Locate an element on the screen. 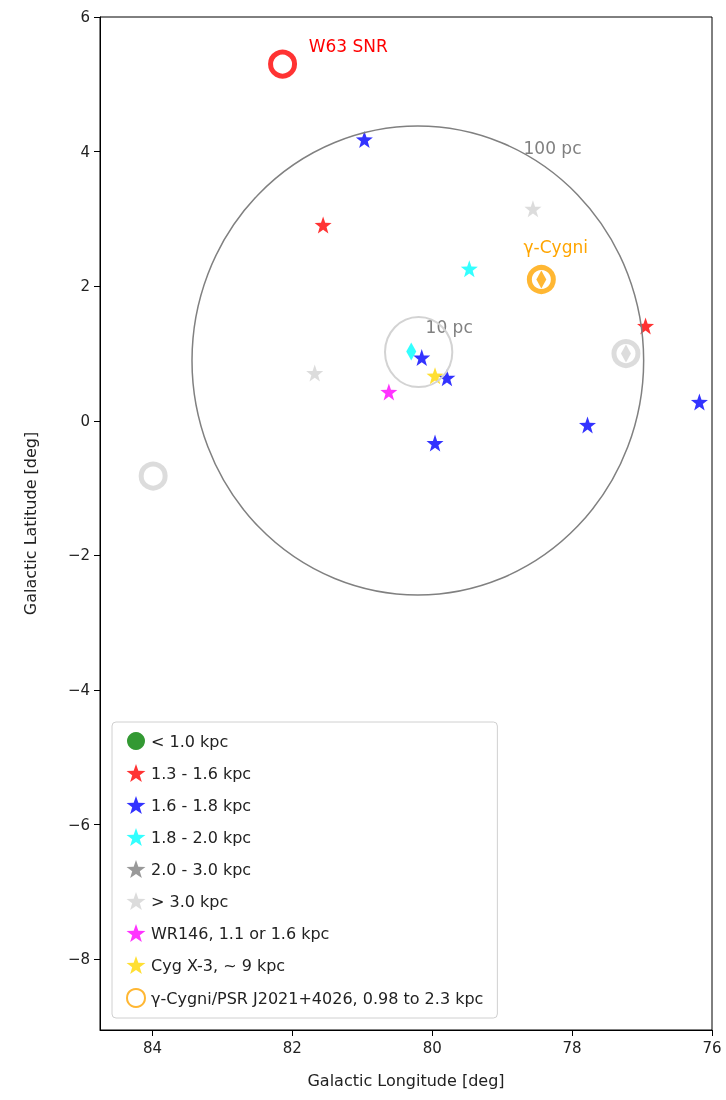 This screenshot has width=726, height=1100. y-tick-label: 2 is located at coordinates (85, 286).